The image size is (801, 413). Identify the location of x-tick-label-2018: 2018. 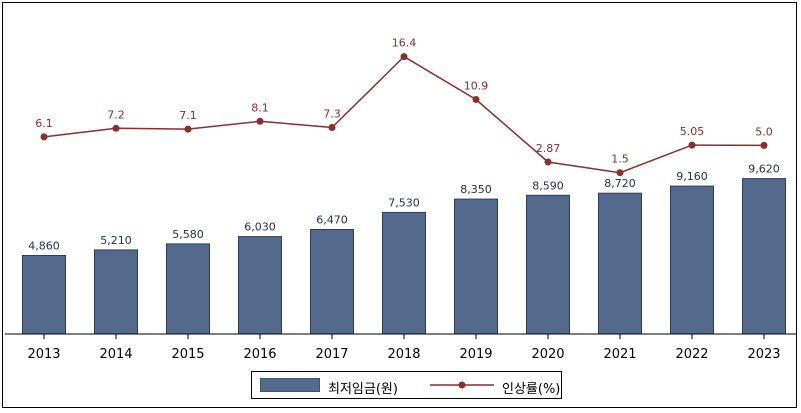
(403, 354).